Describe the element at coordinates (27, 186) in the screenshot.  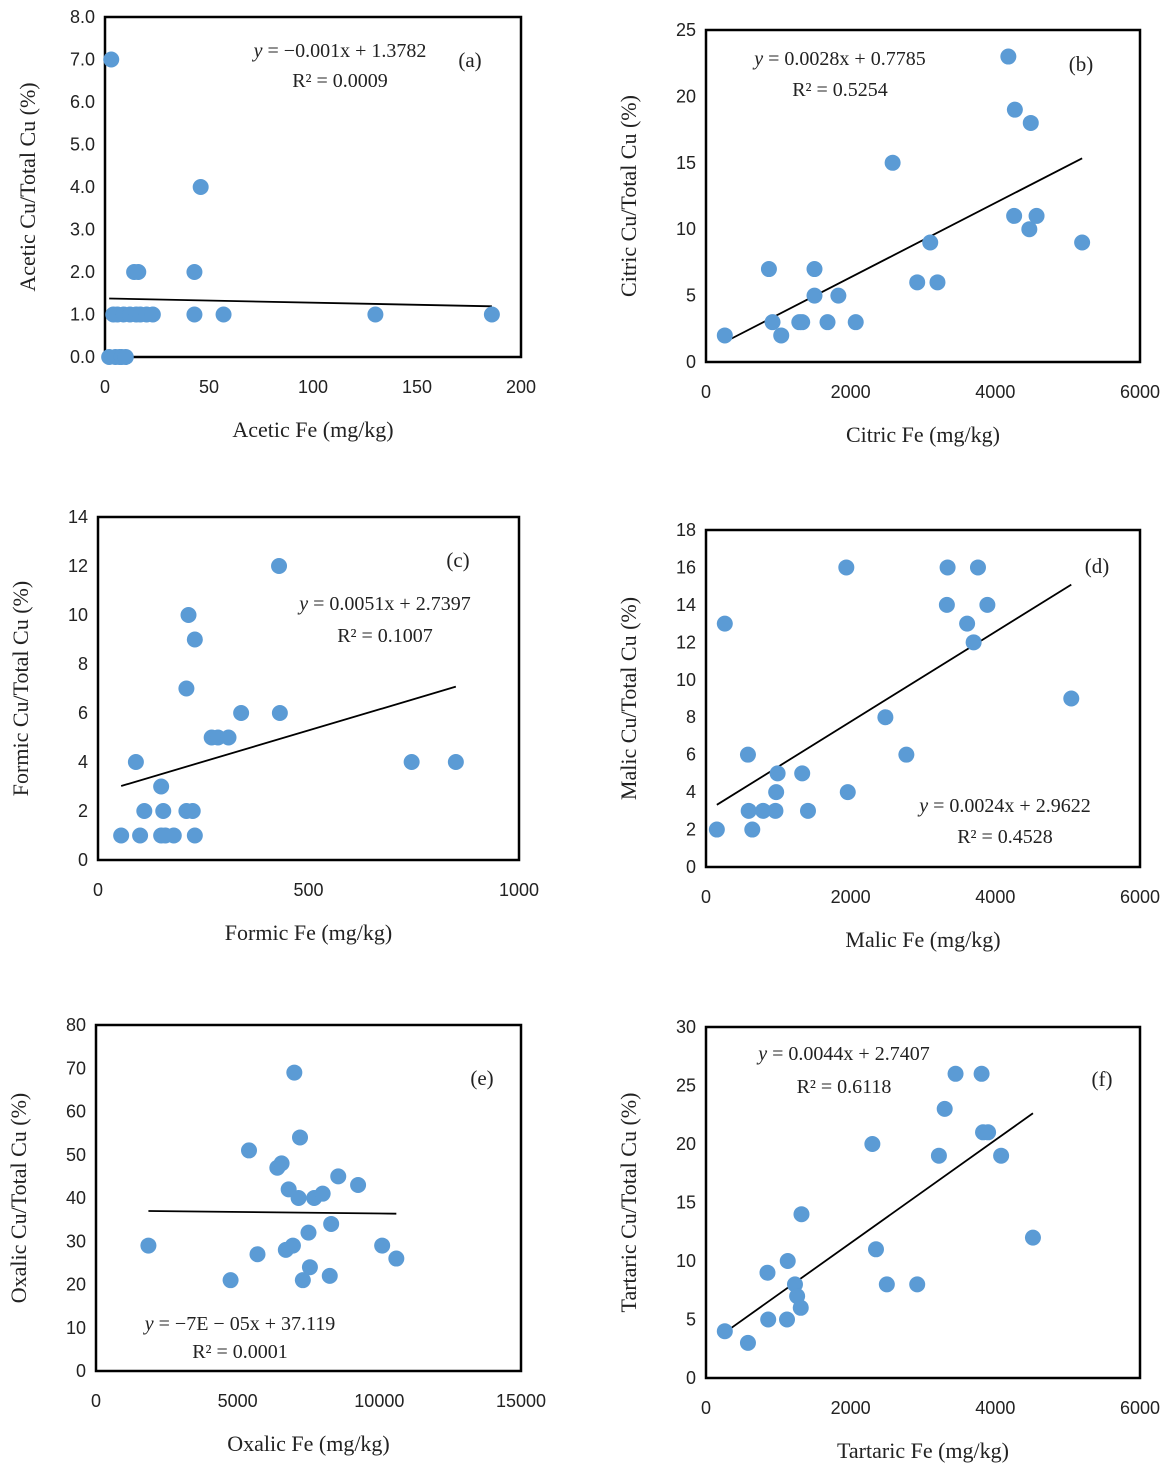
I see `y-axis-title: Acetic Cu/Total Cu (%)` at that location.